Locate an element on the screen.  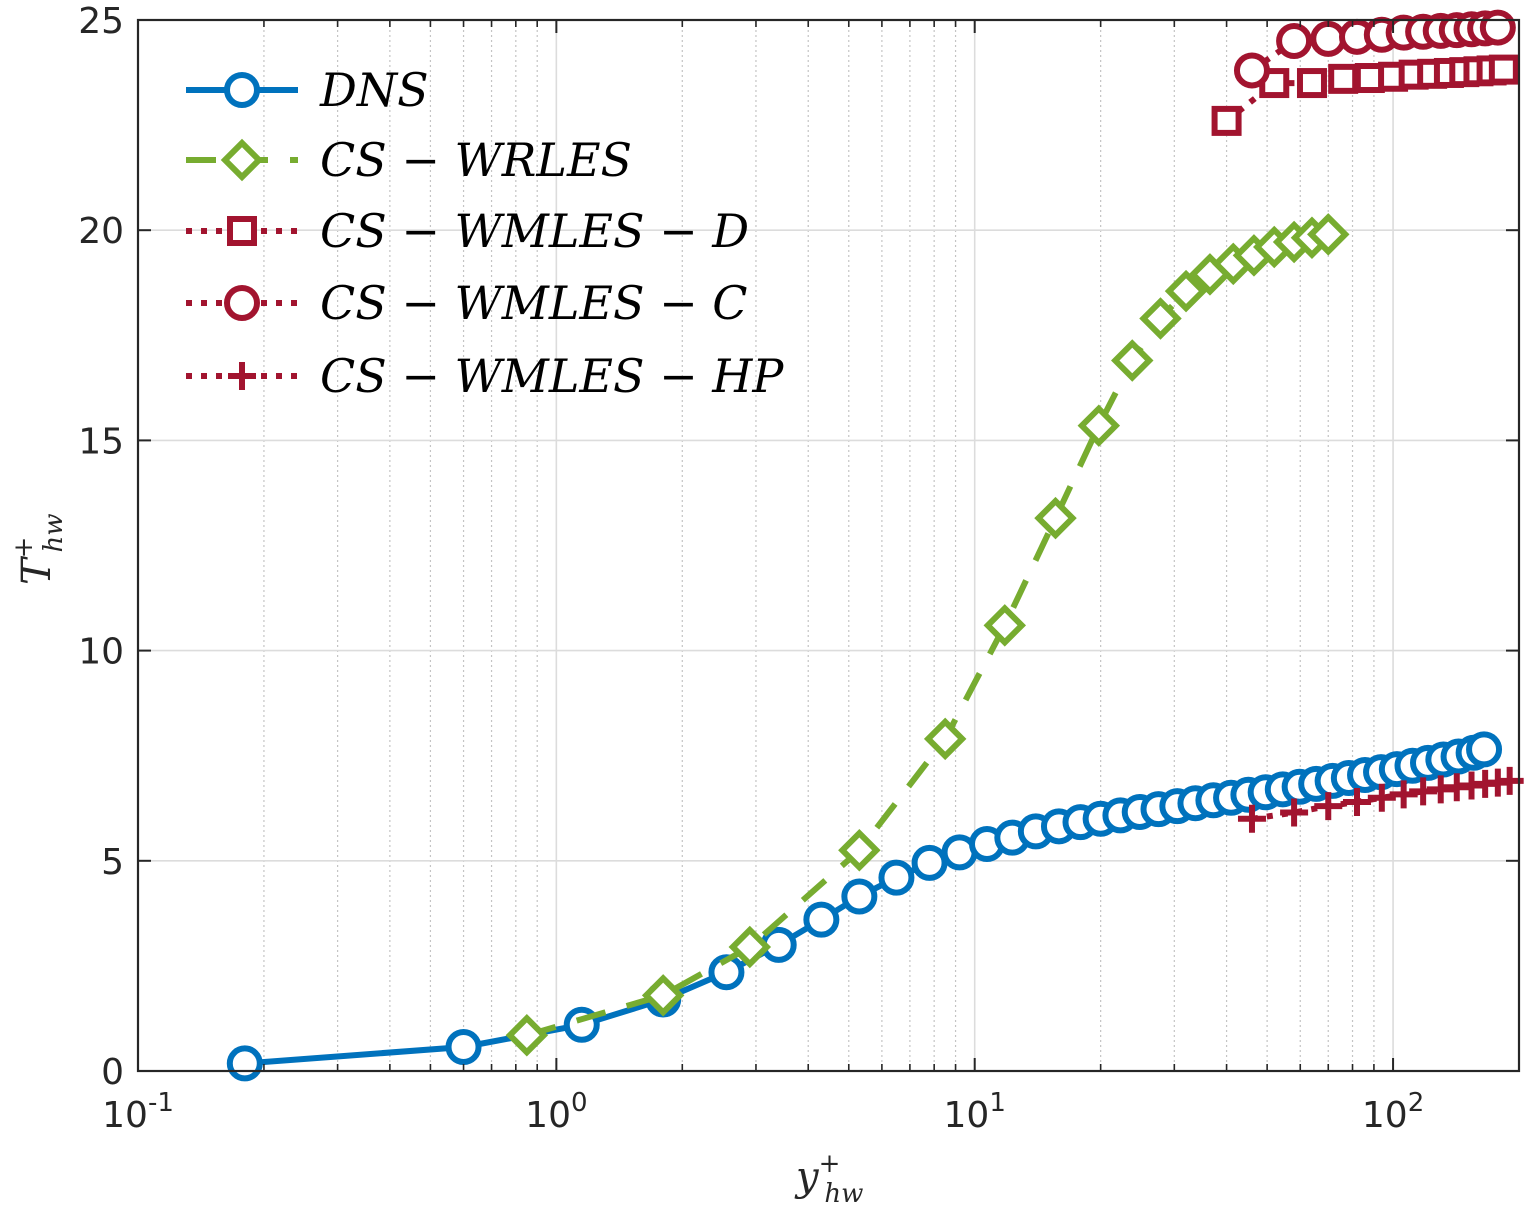
y-tick-labels: 0 5 10 15 20 25 is located at coordinates (101, 547).